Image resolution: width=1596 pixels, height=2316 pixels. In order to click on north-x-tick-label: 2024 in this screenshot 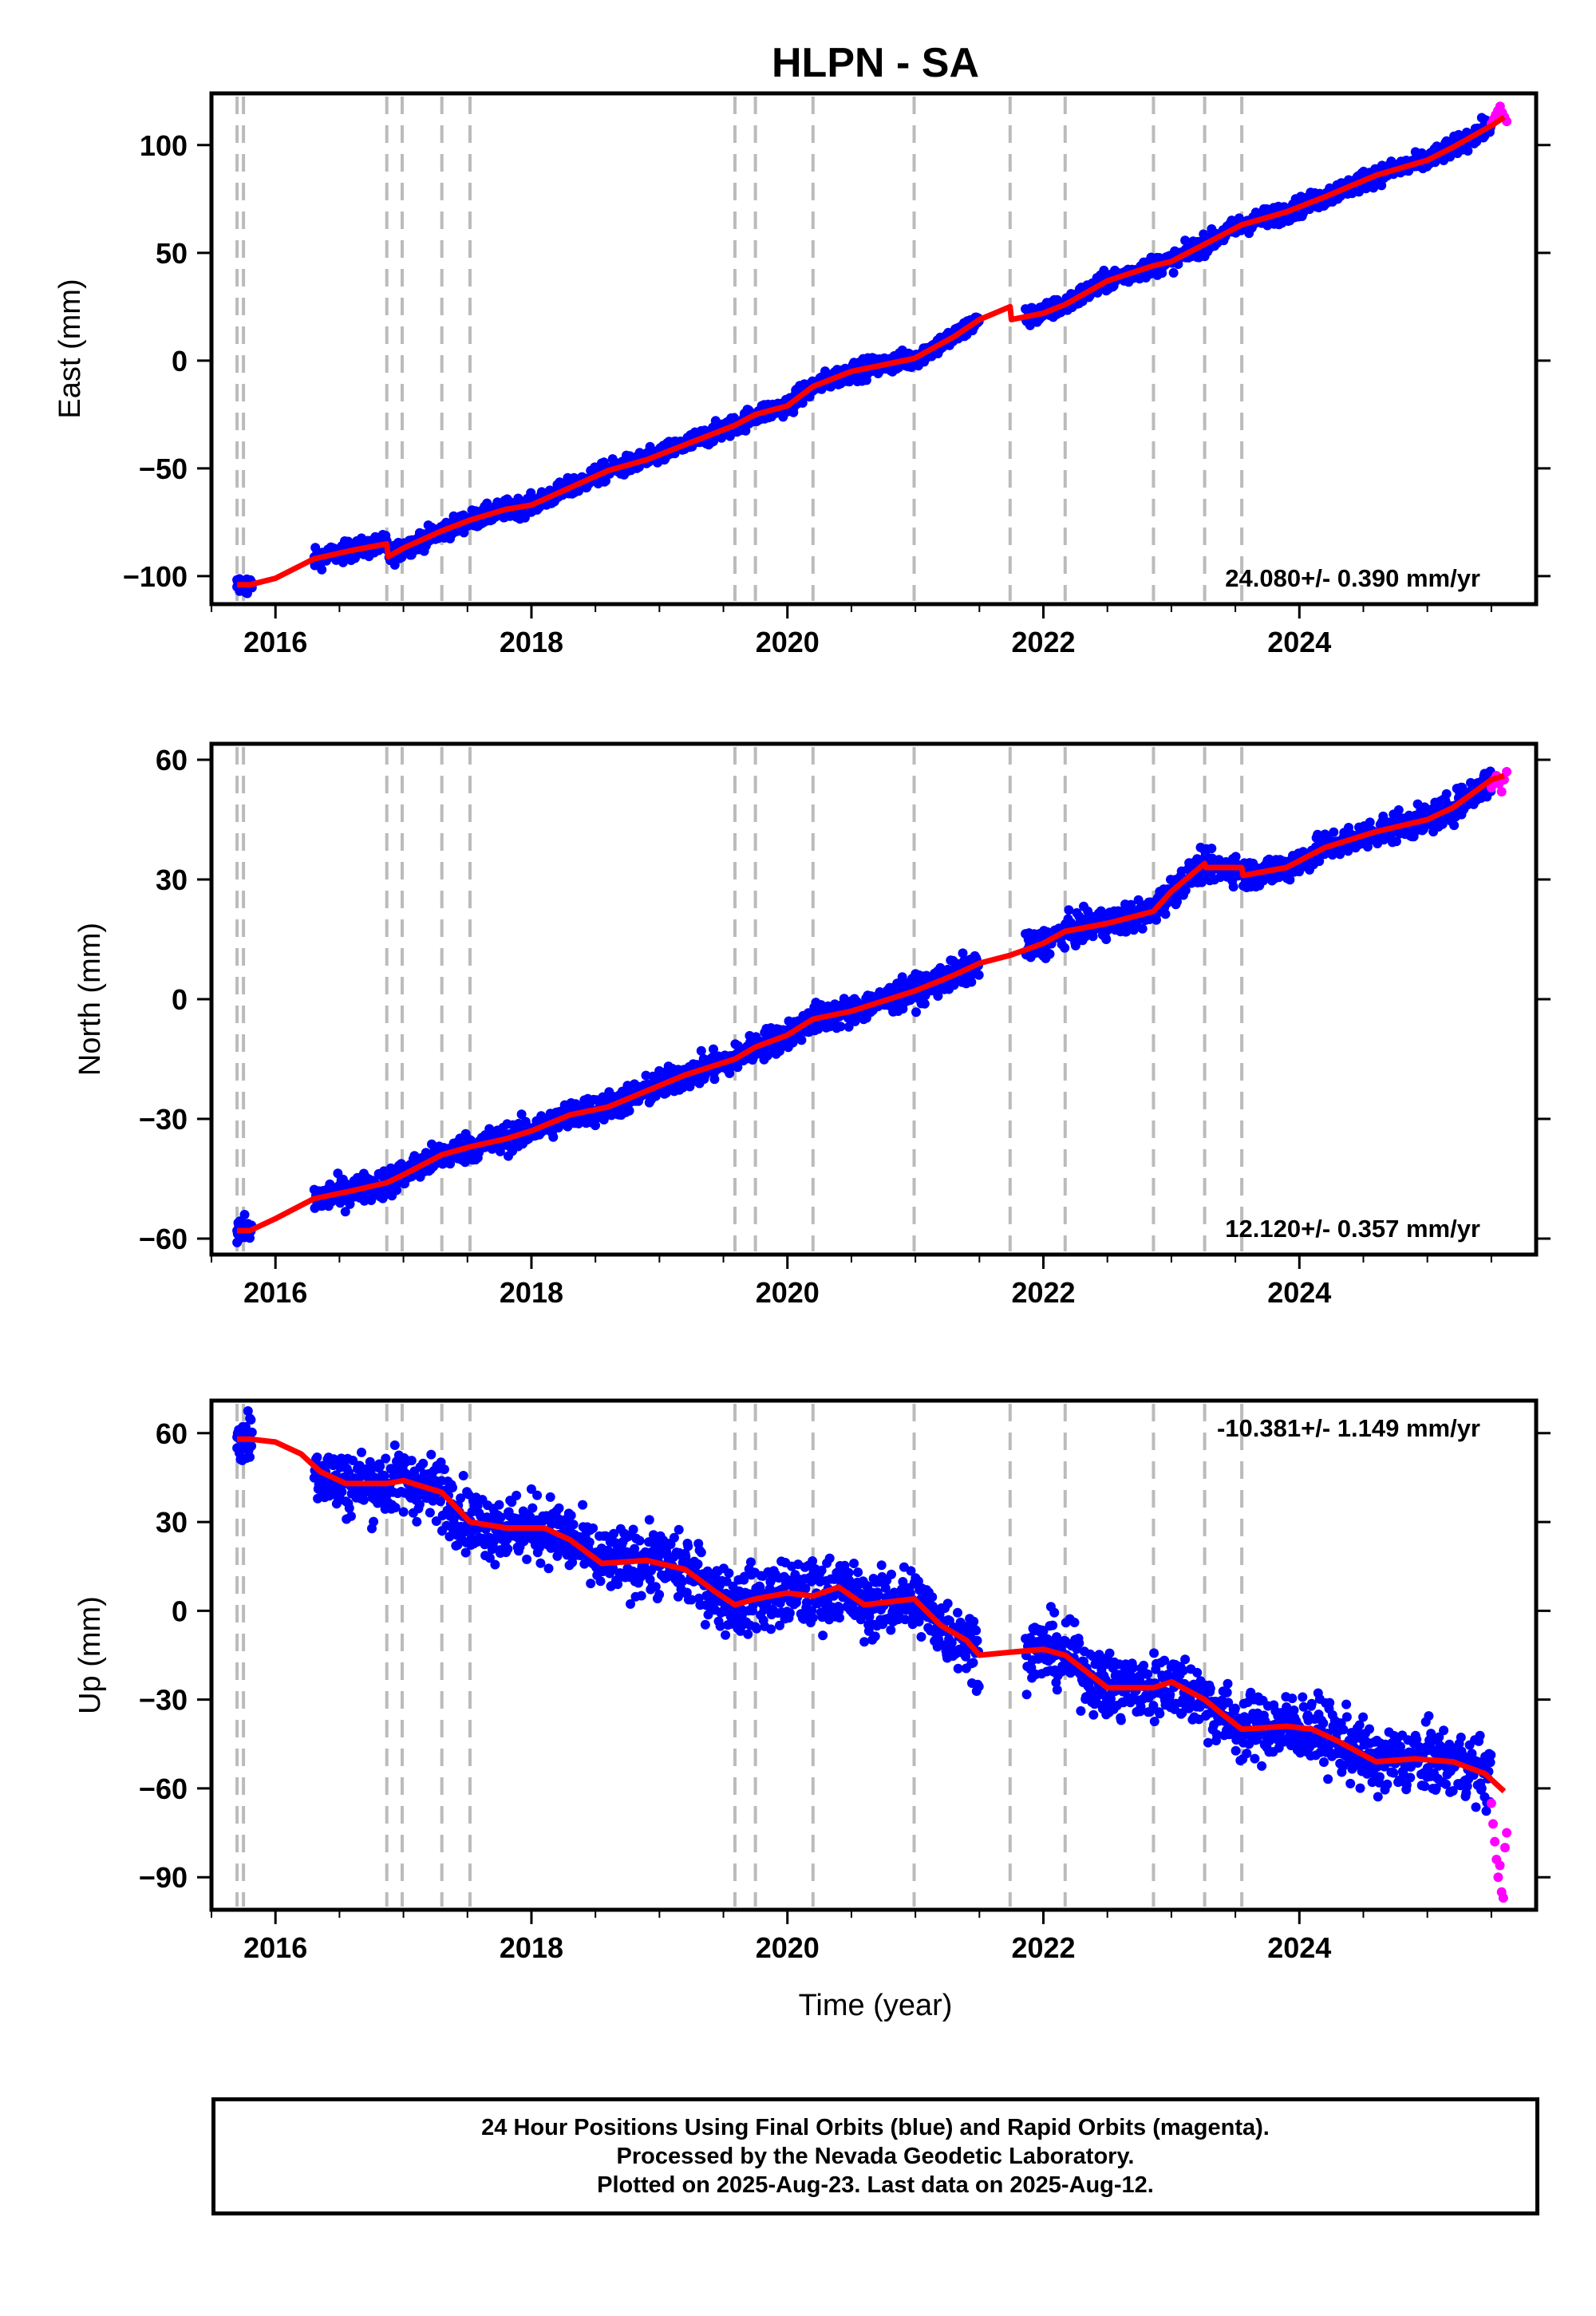, I will do `click(1299, 1292)`.